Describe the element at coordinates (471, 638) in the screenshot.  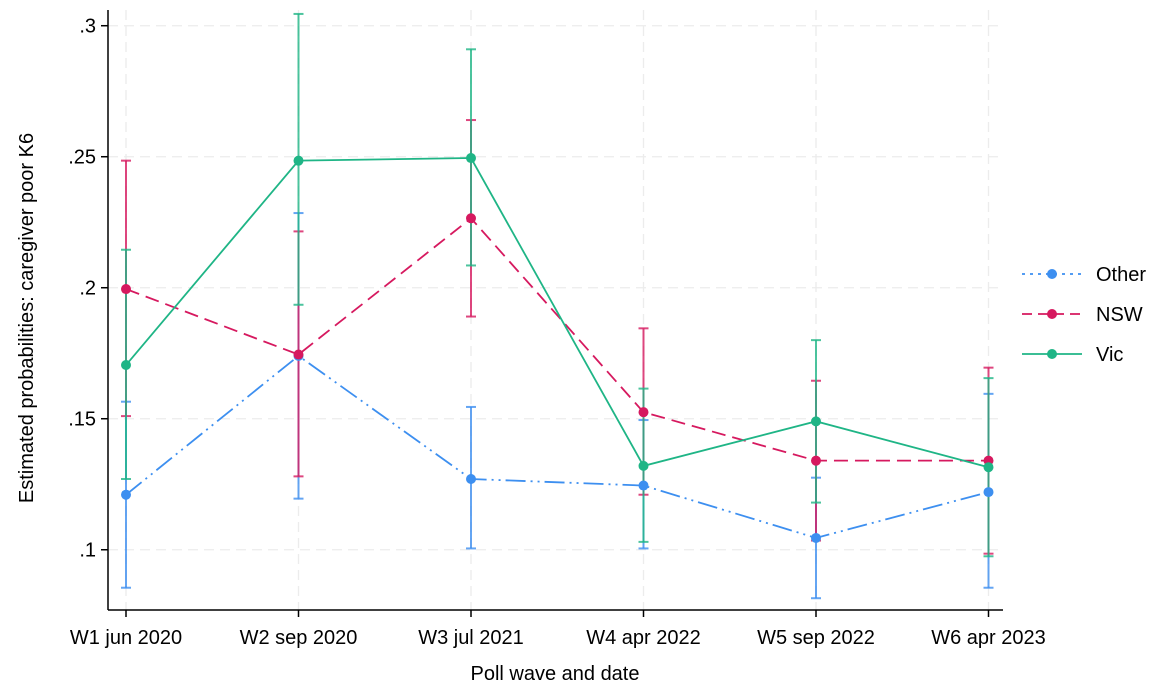
I see `x-tick-label: W3 jul 2021` at that location.